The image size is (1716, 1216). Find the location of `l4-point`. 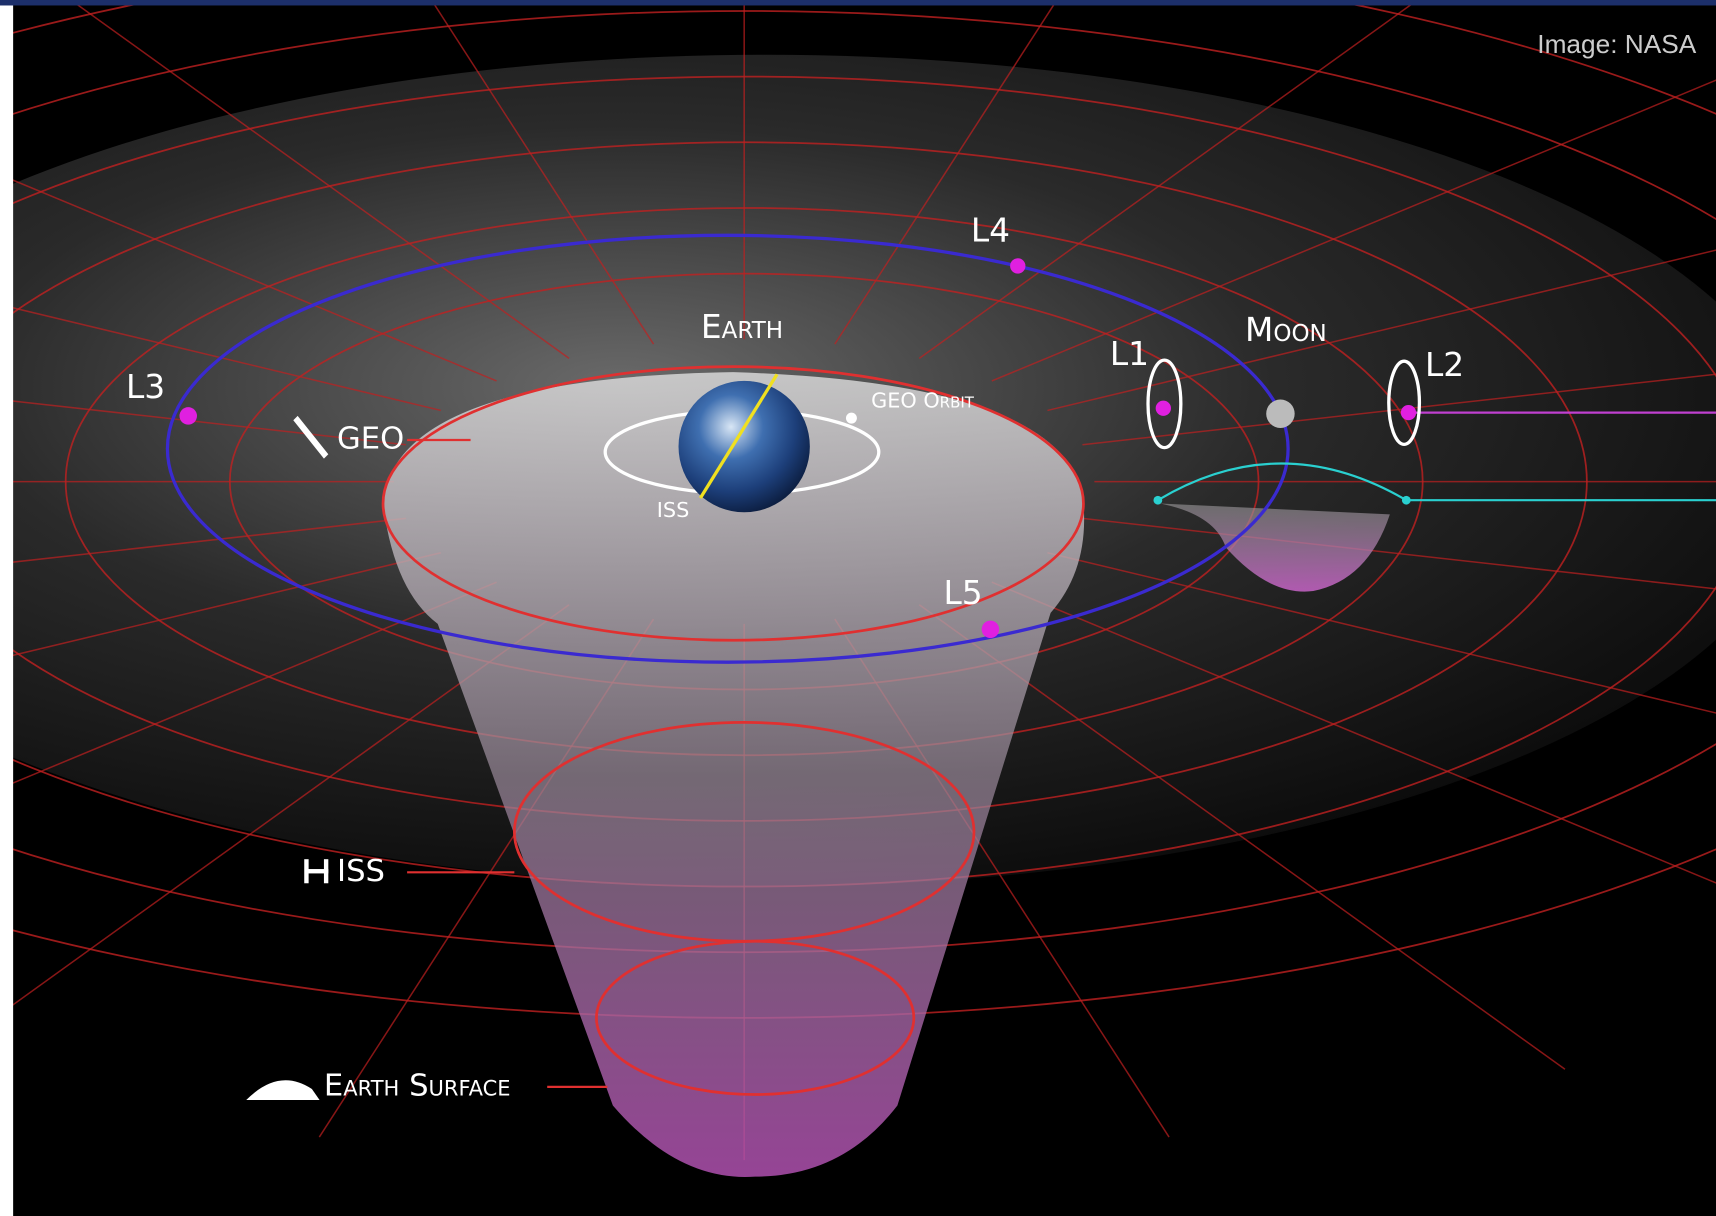

l4-point is located at coordinates (1018, 266).